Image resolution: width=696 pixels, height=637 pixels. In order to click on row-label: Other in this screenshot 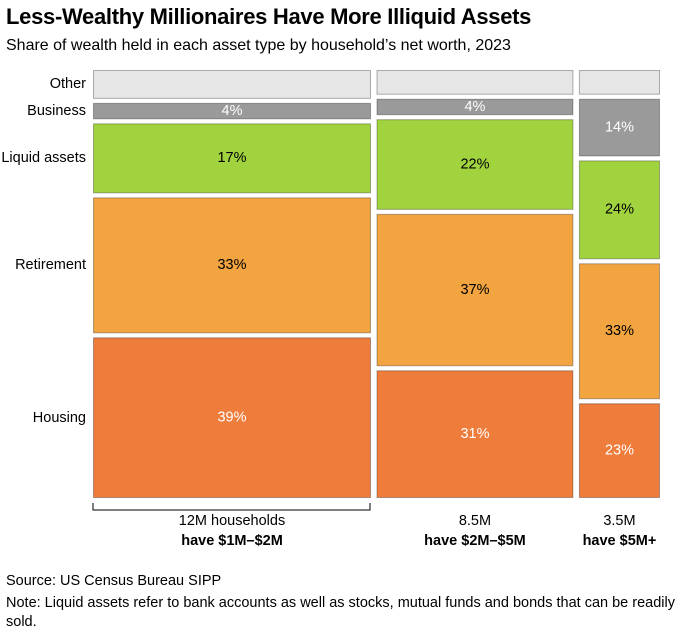, I will do `click(67, 84)`.